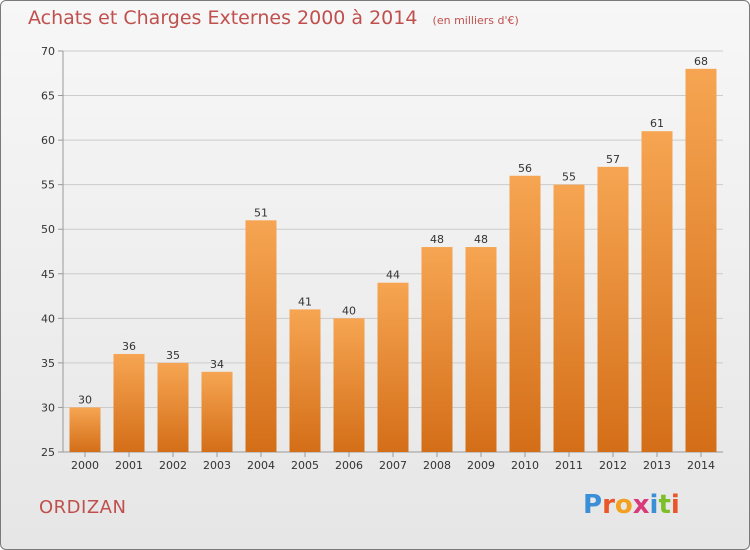  I want to click on bar-2002, so click(173, 407).